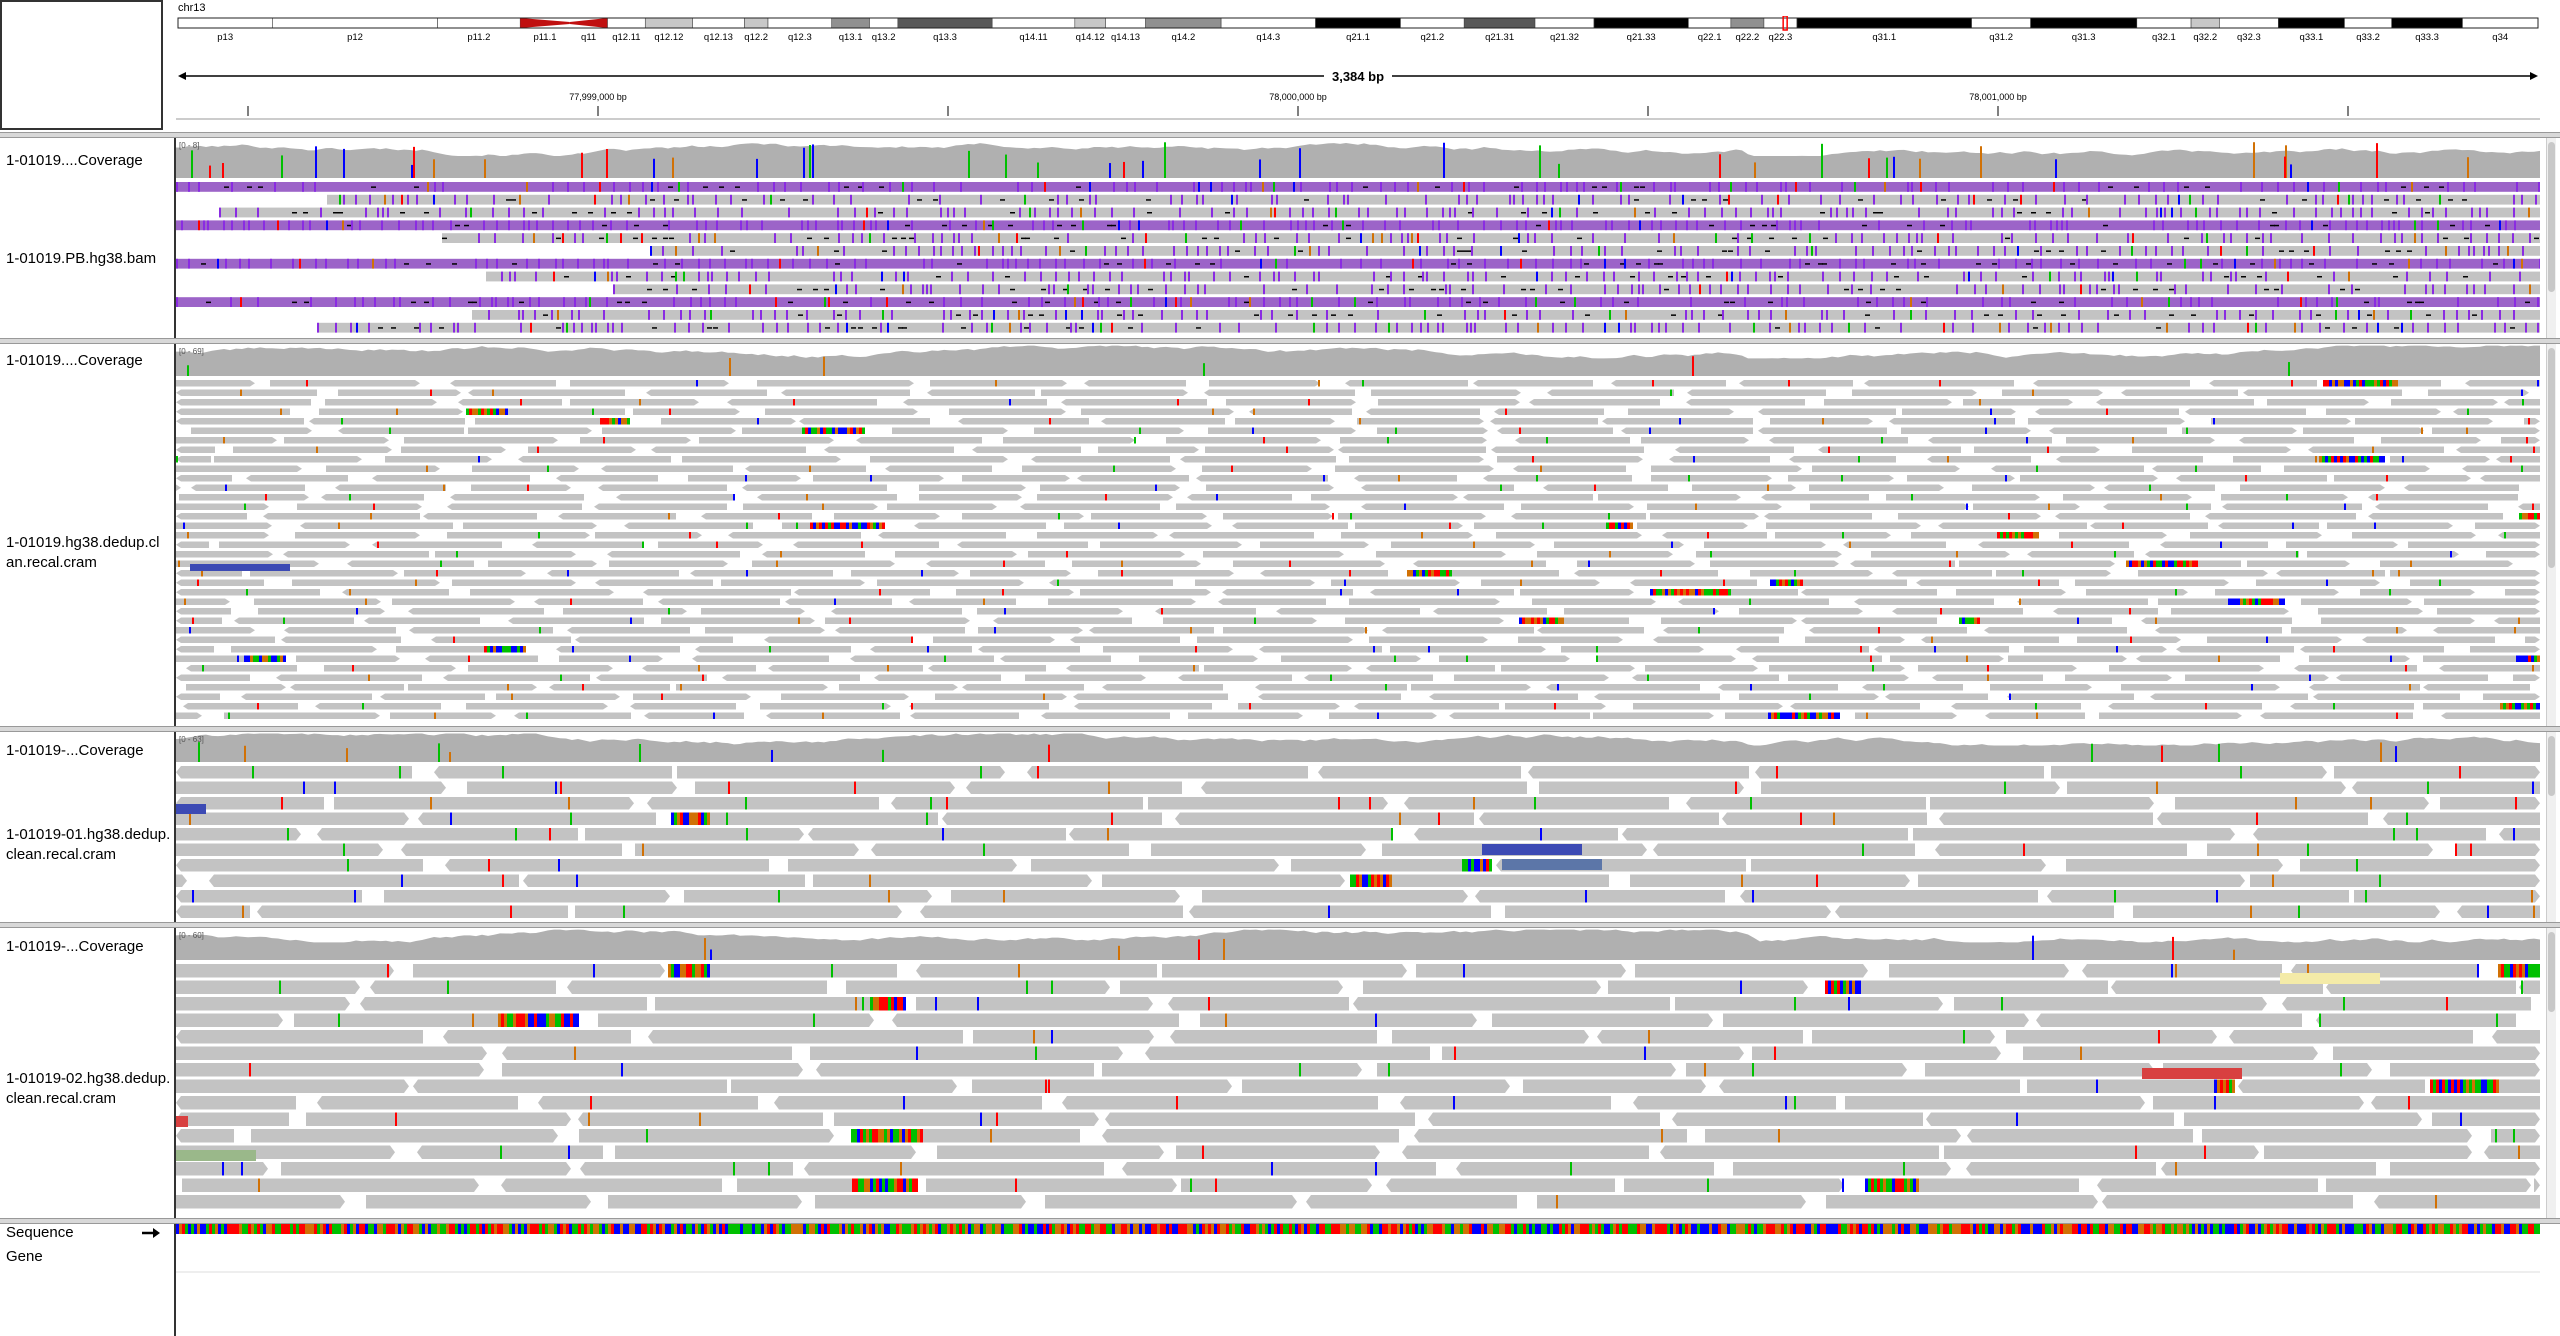 This screenshot has height=1336, width=2560. I want to click on alignment-track-label: 1-01019-02.hg38.dedup., so click(88, 1078).